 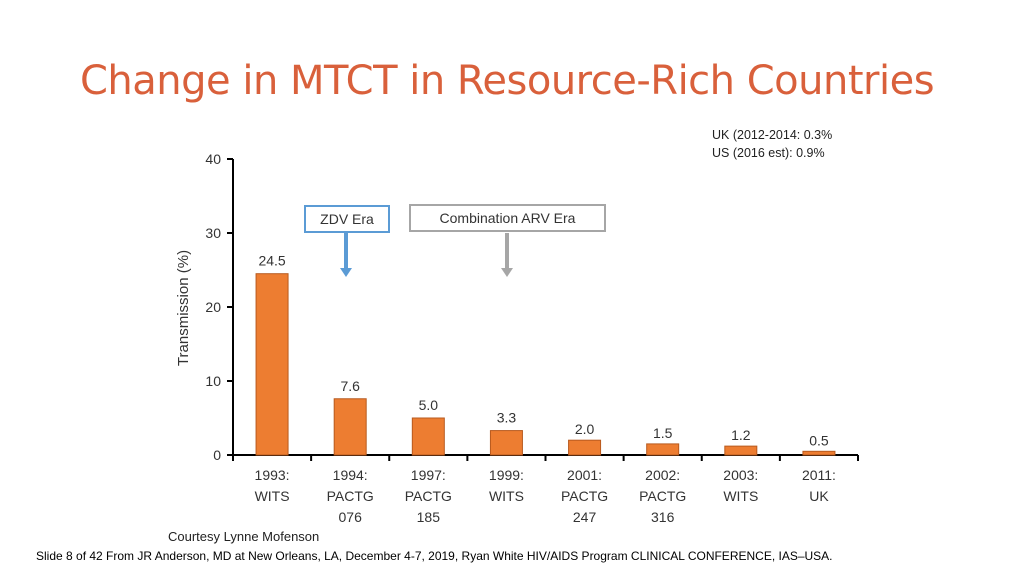 I want to click on x-category-label: 185, so click(x=429, y=517).